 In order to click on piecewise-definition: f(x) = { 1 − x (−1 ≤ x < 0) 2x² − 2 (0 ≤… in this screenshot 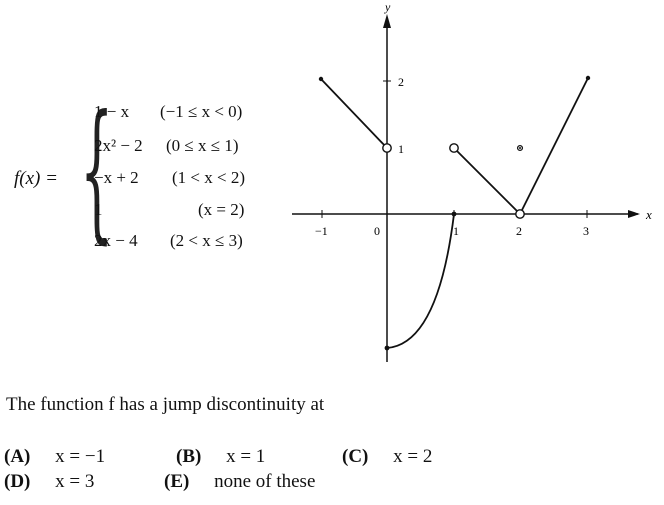, I will do `click(144, 171)`.